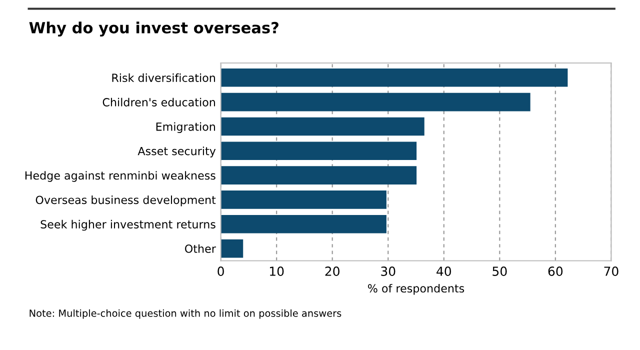  I want to click on y-tick-label: Asset security, so click(177, 152).